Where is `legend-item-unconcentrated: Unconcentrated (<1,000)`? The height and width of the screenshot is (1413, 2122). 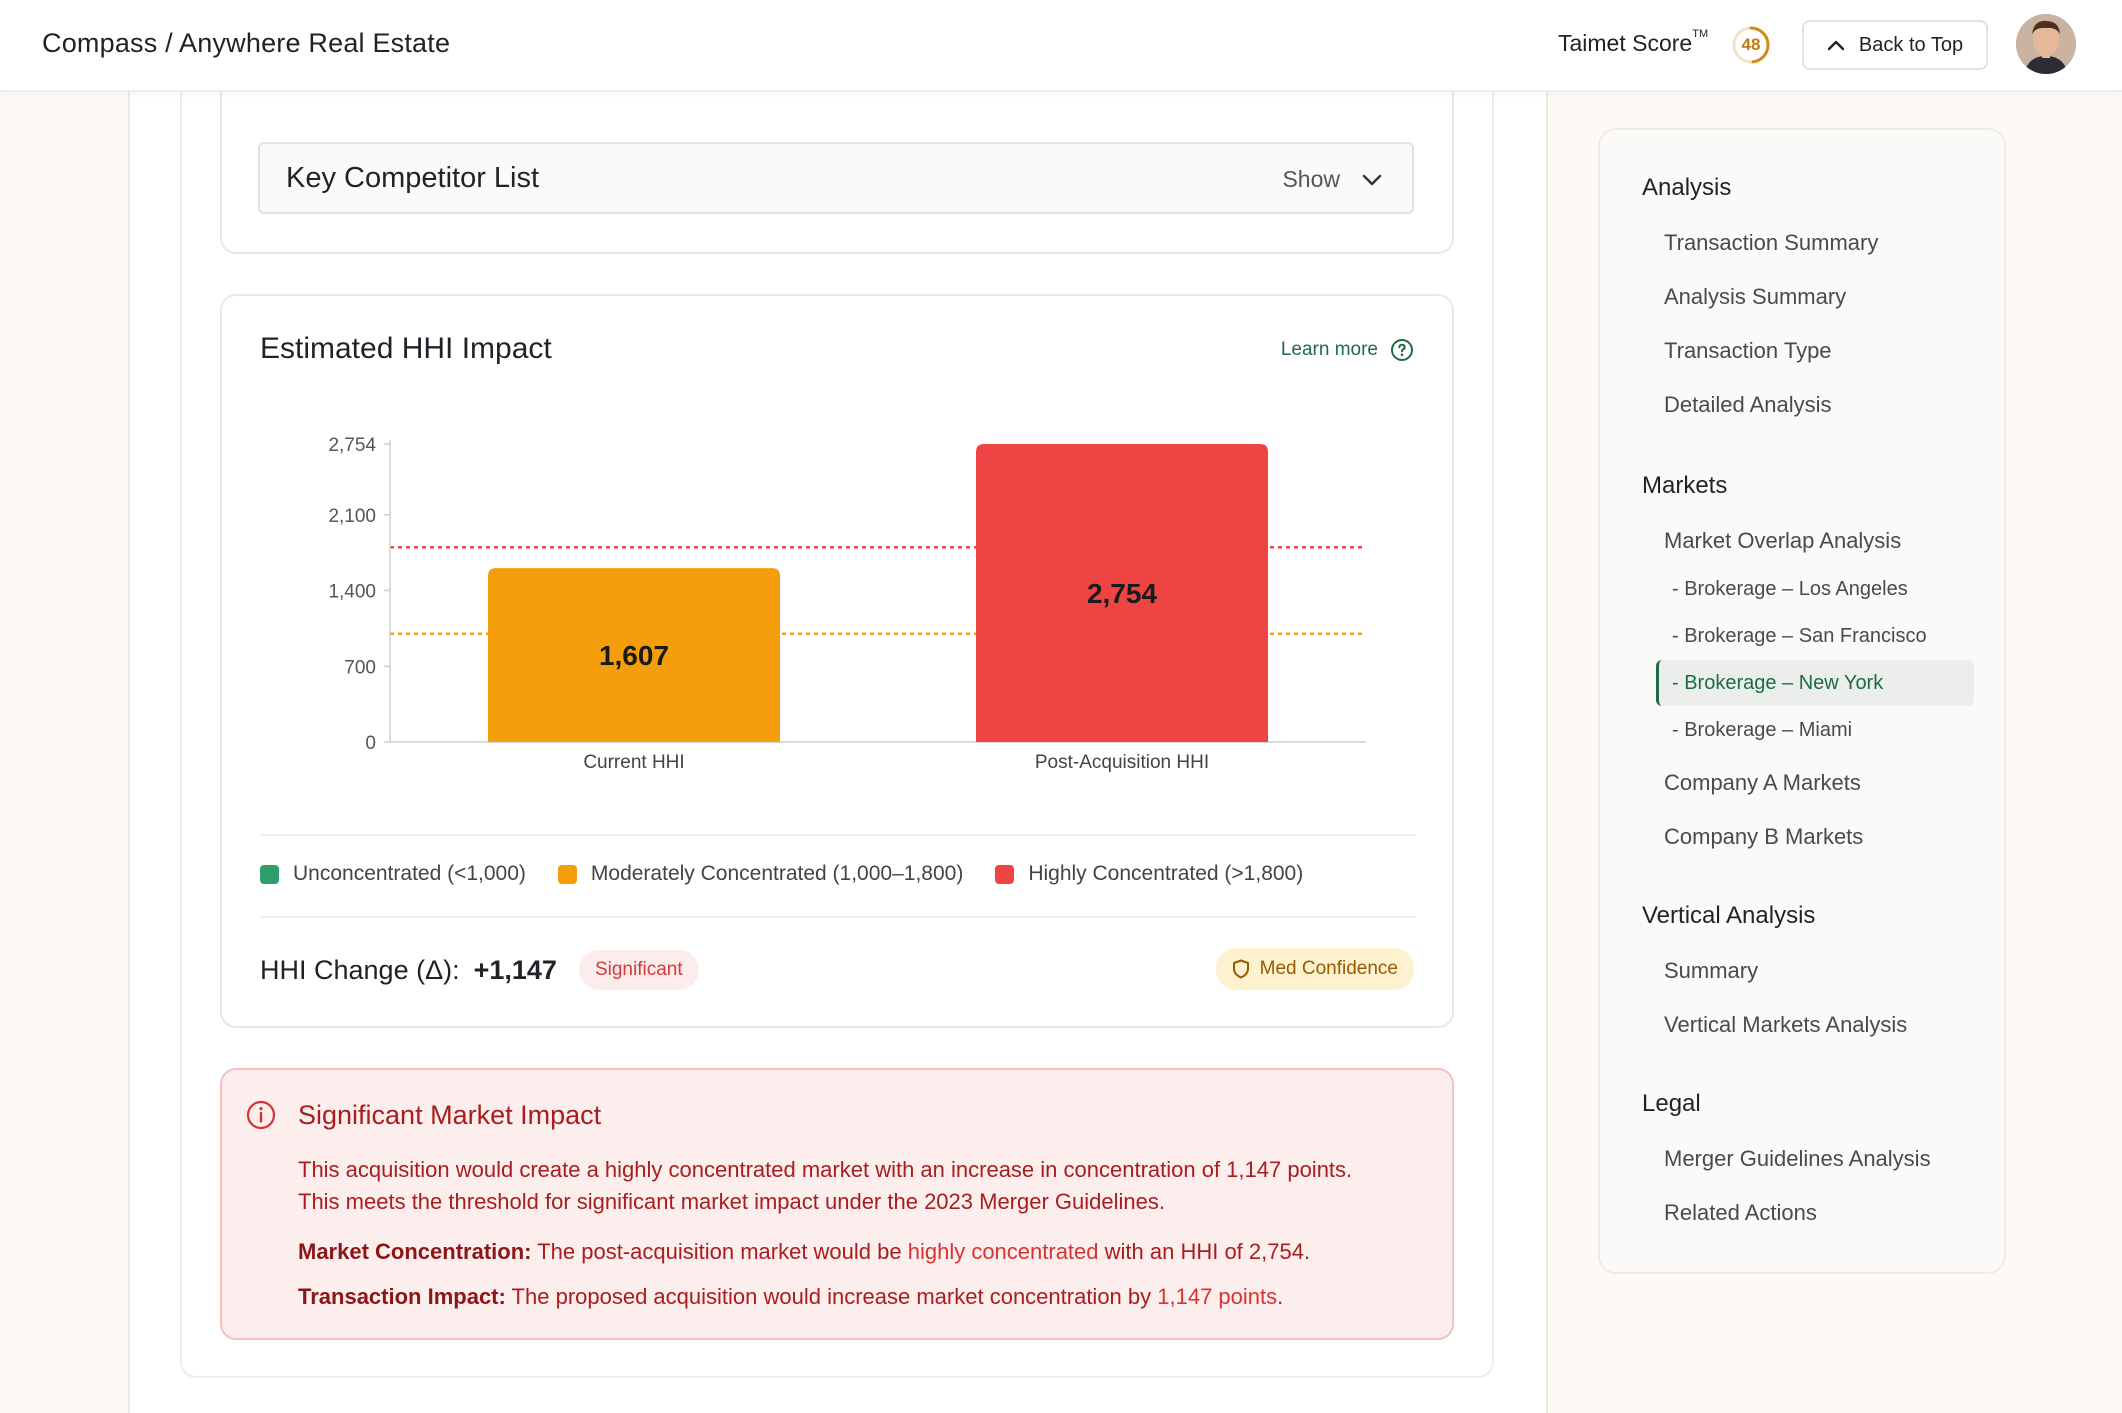
legend-item-unconcentrated: Unconcentrated (<1,000) is located at coordinates (393, 874).